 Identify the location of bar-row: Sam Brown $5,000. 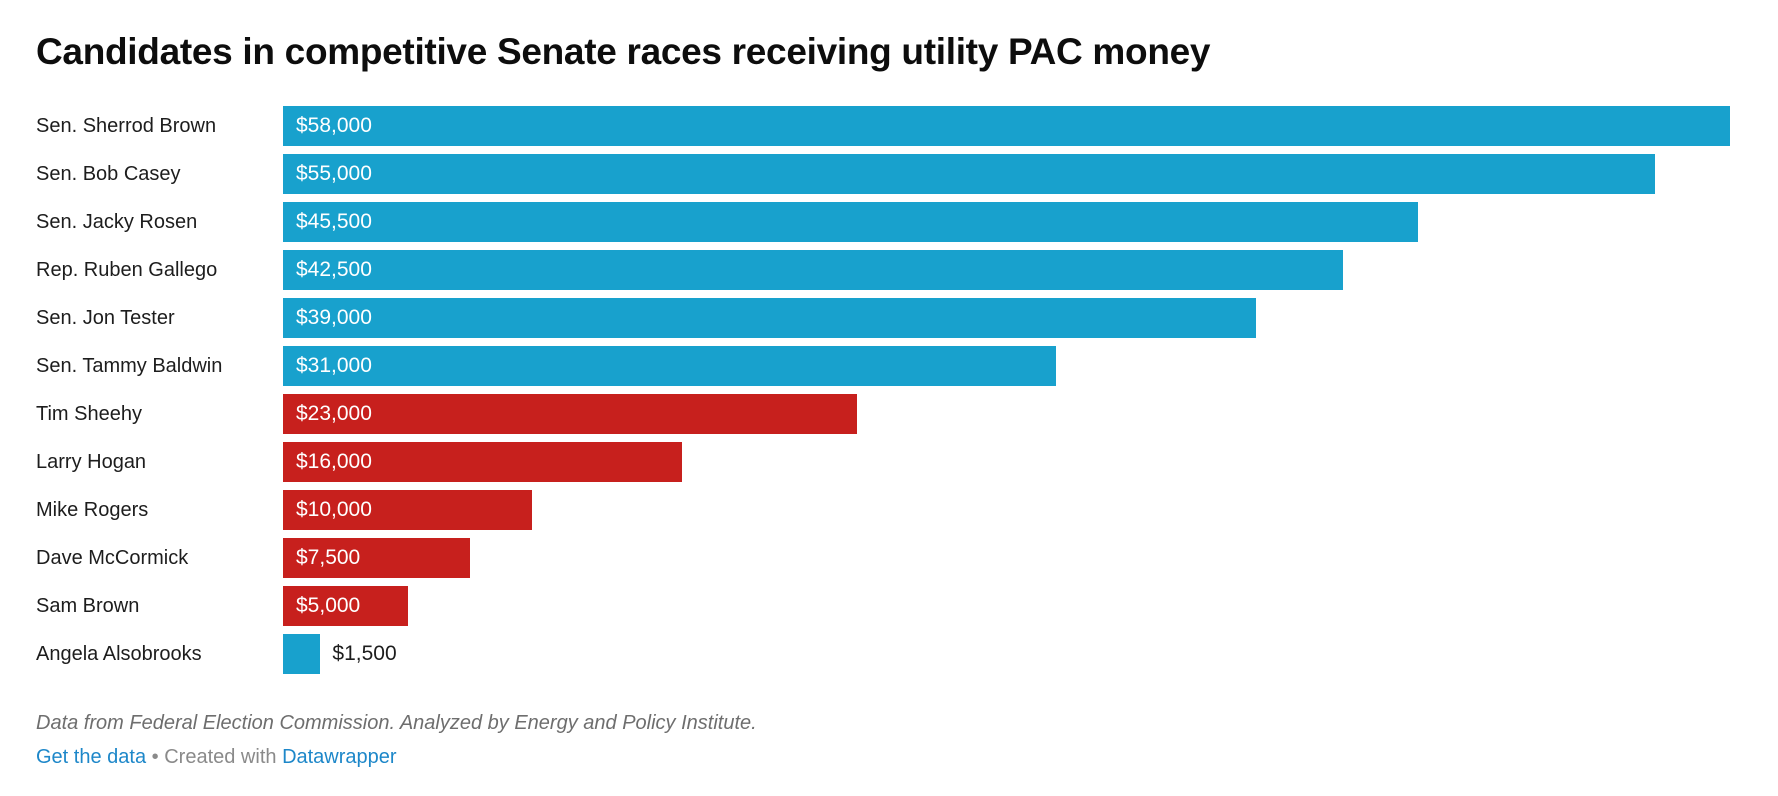
(883, 606).